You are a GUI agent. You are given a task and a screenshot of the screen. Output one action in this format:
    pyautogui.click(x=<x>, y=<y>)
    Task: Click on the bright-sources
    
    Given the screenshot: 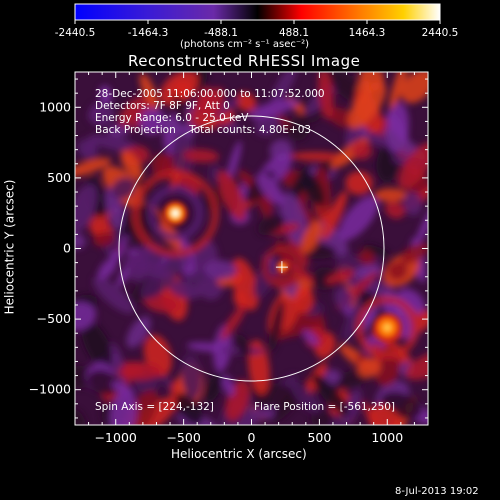 What is the action you would take?
    pyautogui.click(x=282, y=271)
    